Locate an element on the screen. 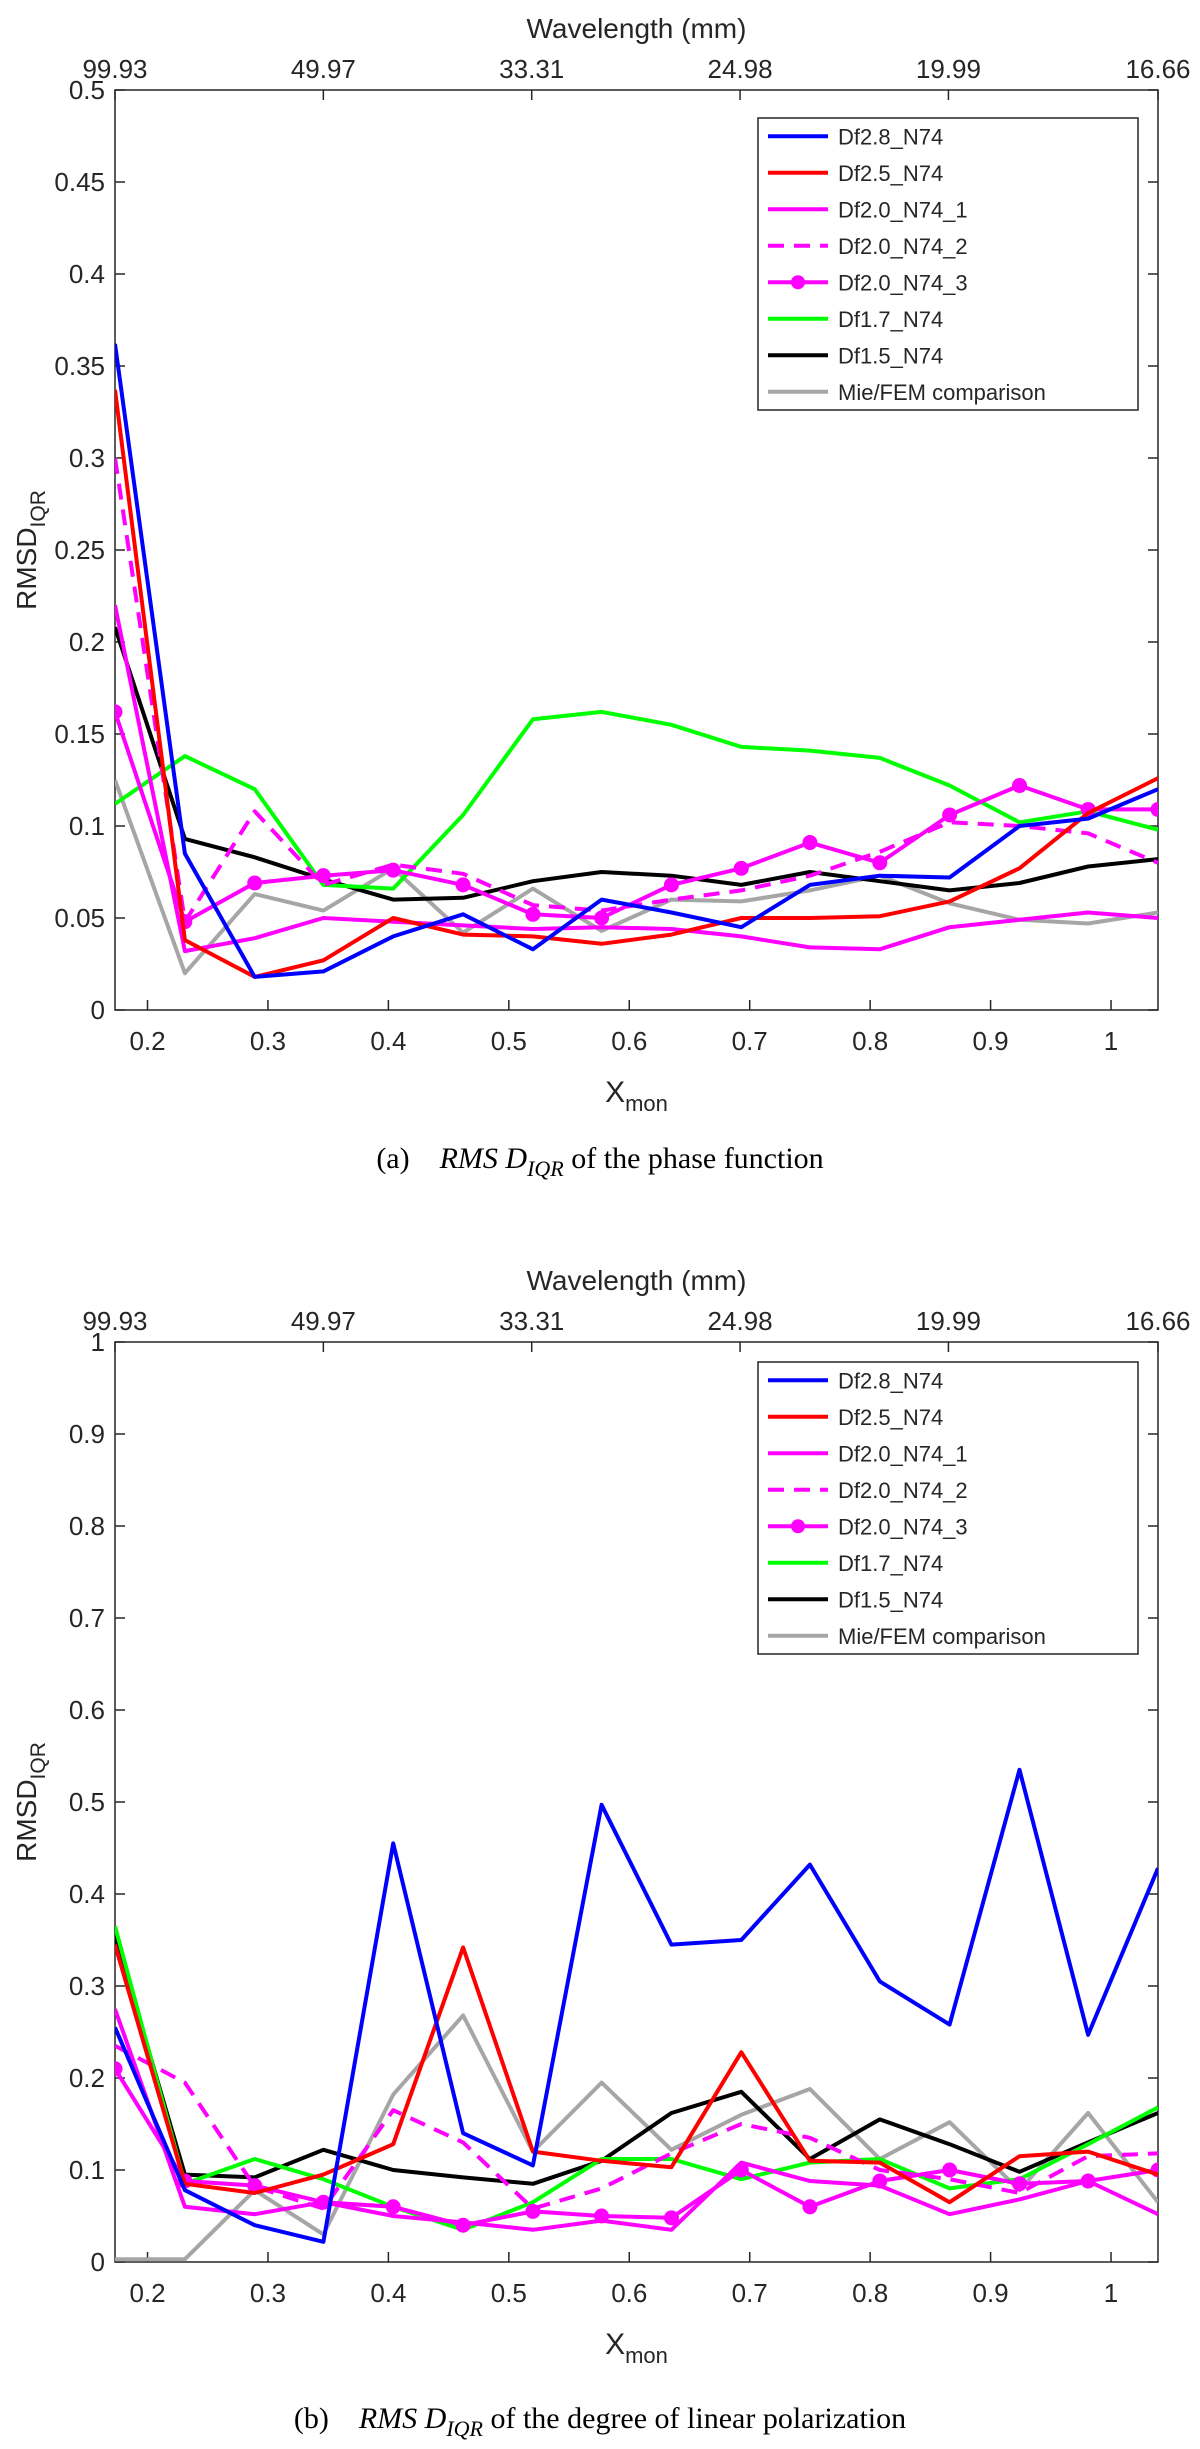 The width and height of the screenshot is (1200, 2449). y-tick-label: 0.35 is located at coordinates (79, 366).